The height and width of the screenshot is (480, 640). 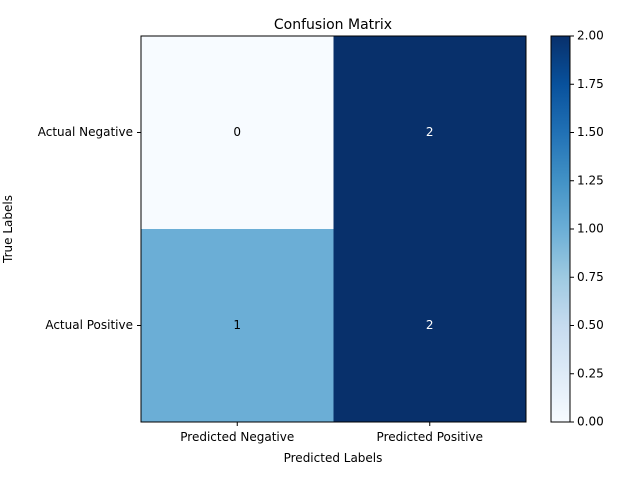 I want to click on colorbar-tick-label: 0.50, so click(x=590, y=325).